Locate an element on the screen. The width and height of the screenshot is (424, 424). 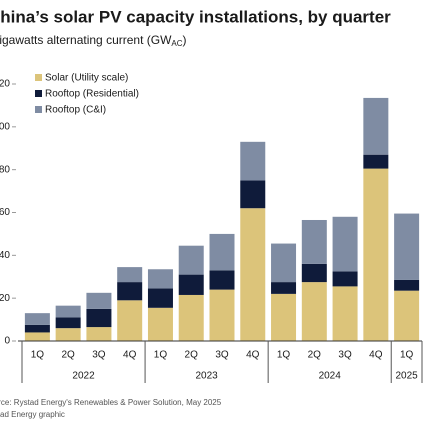
y-tick-label: 80 is located at coordinates (5, 169).